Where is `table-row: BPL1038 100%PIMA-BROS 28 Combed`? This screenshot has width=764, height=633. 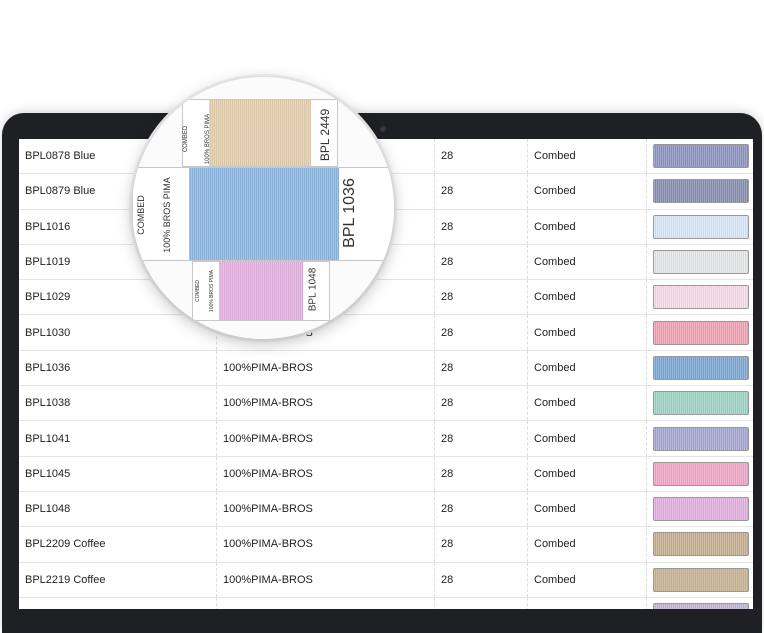
table-row: BPL1038 100%PIMA-BROS 28 Combed is located at coordinates (386, 403).